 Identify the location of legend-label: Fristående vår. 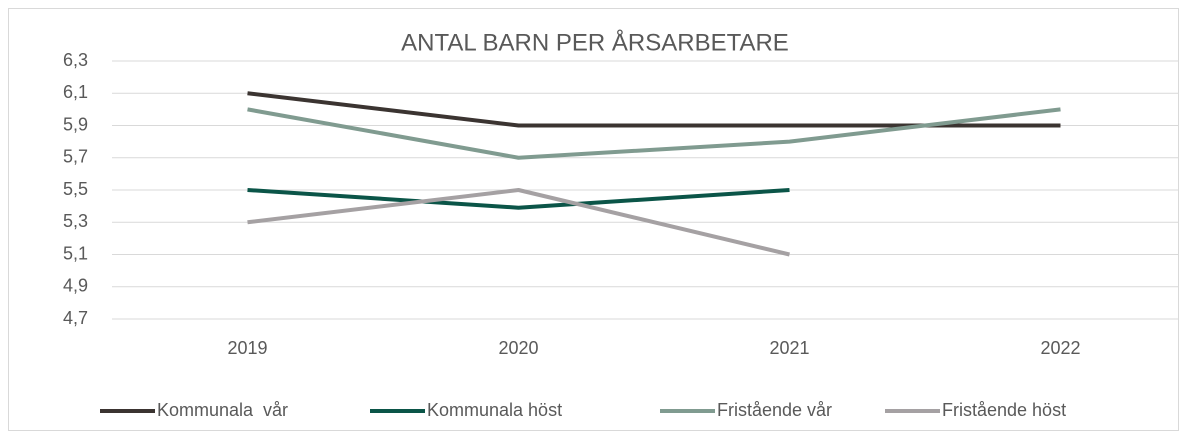
(774, 410).